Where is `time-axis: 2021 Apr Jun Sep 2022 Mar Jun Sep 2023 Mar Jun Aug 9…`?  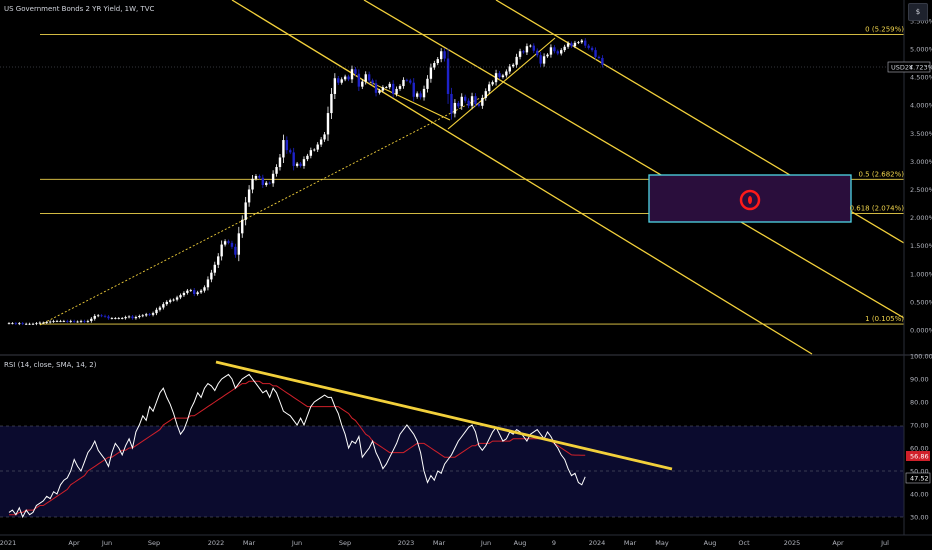
time-axis: 2021 Apr Jun Sep 2022 Mar Jun Sep 2023 Mar Jun Aug 9… is located at coordinates (444, 543).